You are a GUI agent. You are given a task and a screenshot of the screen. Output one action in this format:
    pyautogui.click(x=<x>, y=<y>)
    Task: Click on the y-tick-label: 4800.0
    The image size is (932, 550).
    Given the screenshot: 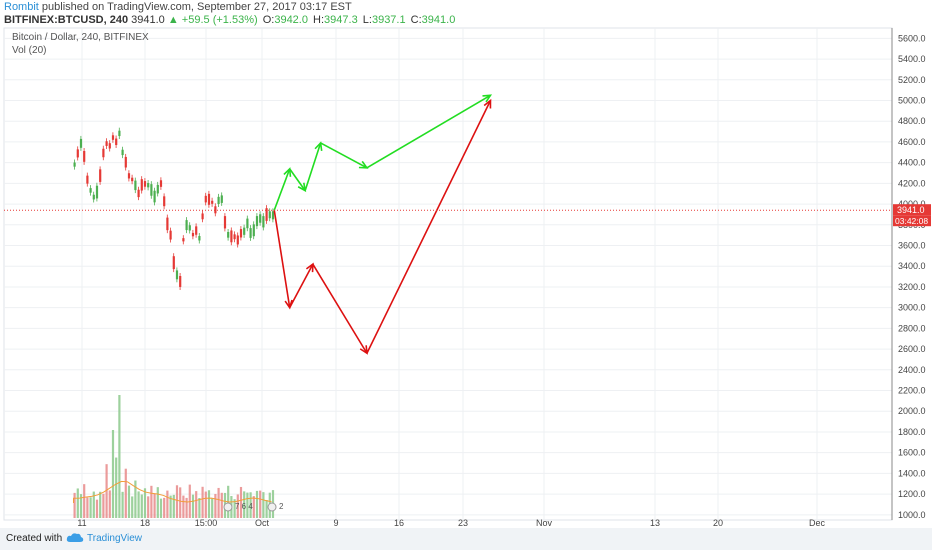 What is the action you would take?
    pyautogui.click(x=912, y=121)
    